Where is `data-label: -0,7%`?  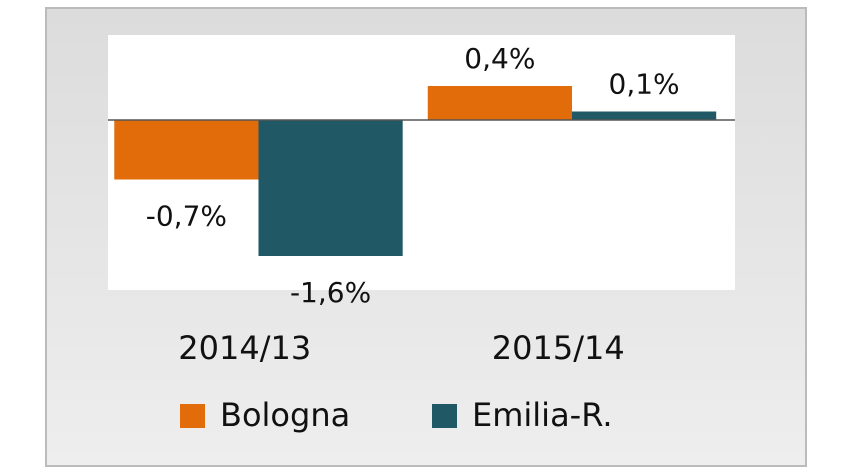 data-label: -0,7% is located at coordinates (186, 216).